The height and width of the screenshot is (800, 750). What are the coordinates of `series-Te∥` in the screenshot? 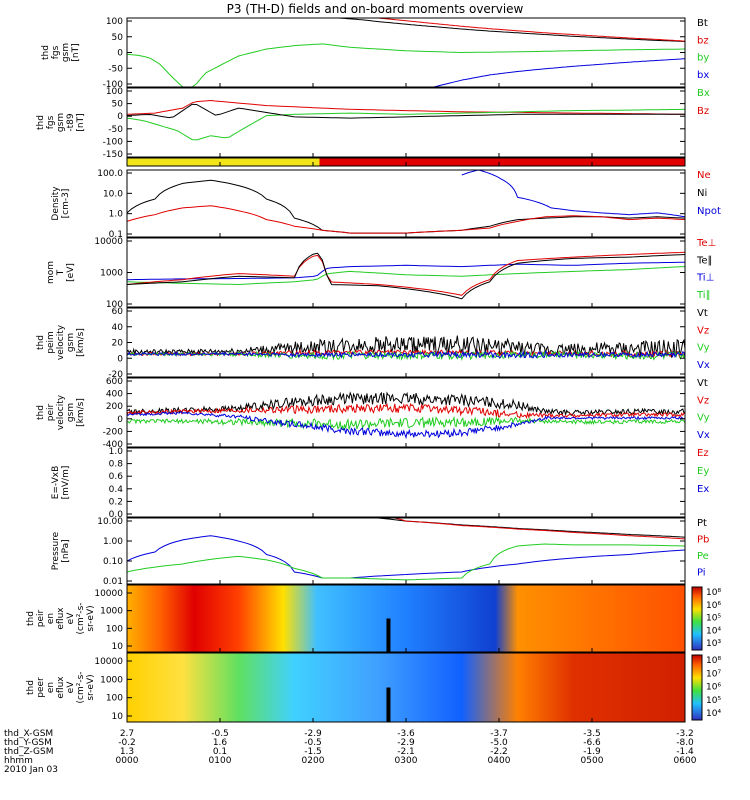 It's located at (406, 276).